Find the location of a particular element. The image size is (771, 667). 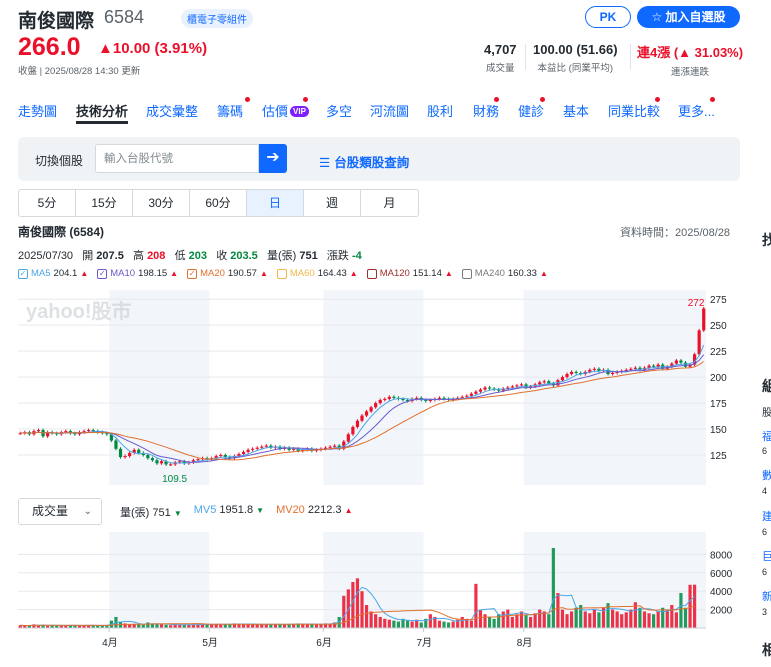

period-5min: 5分 is located at coordinates (47, 203).